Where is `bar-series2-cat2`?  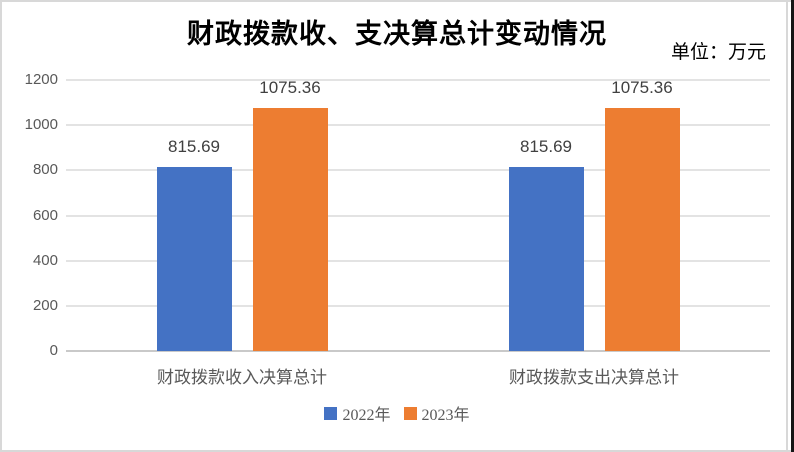
bar-series2-cat2 is located at coordinates (642, 229).